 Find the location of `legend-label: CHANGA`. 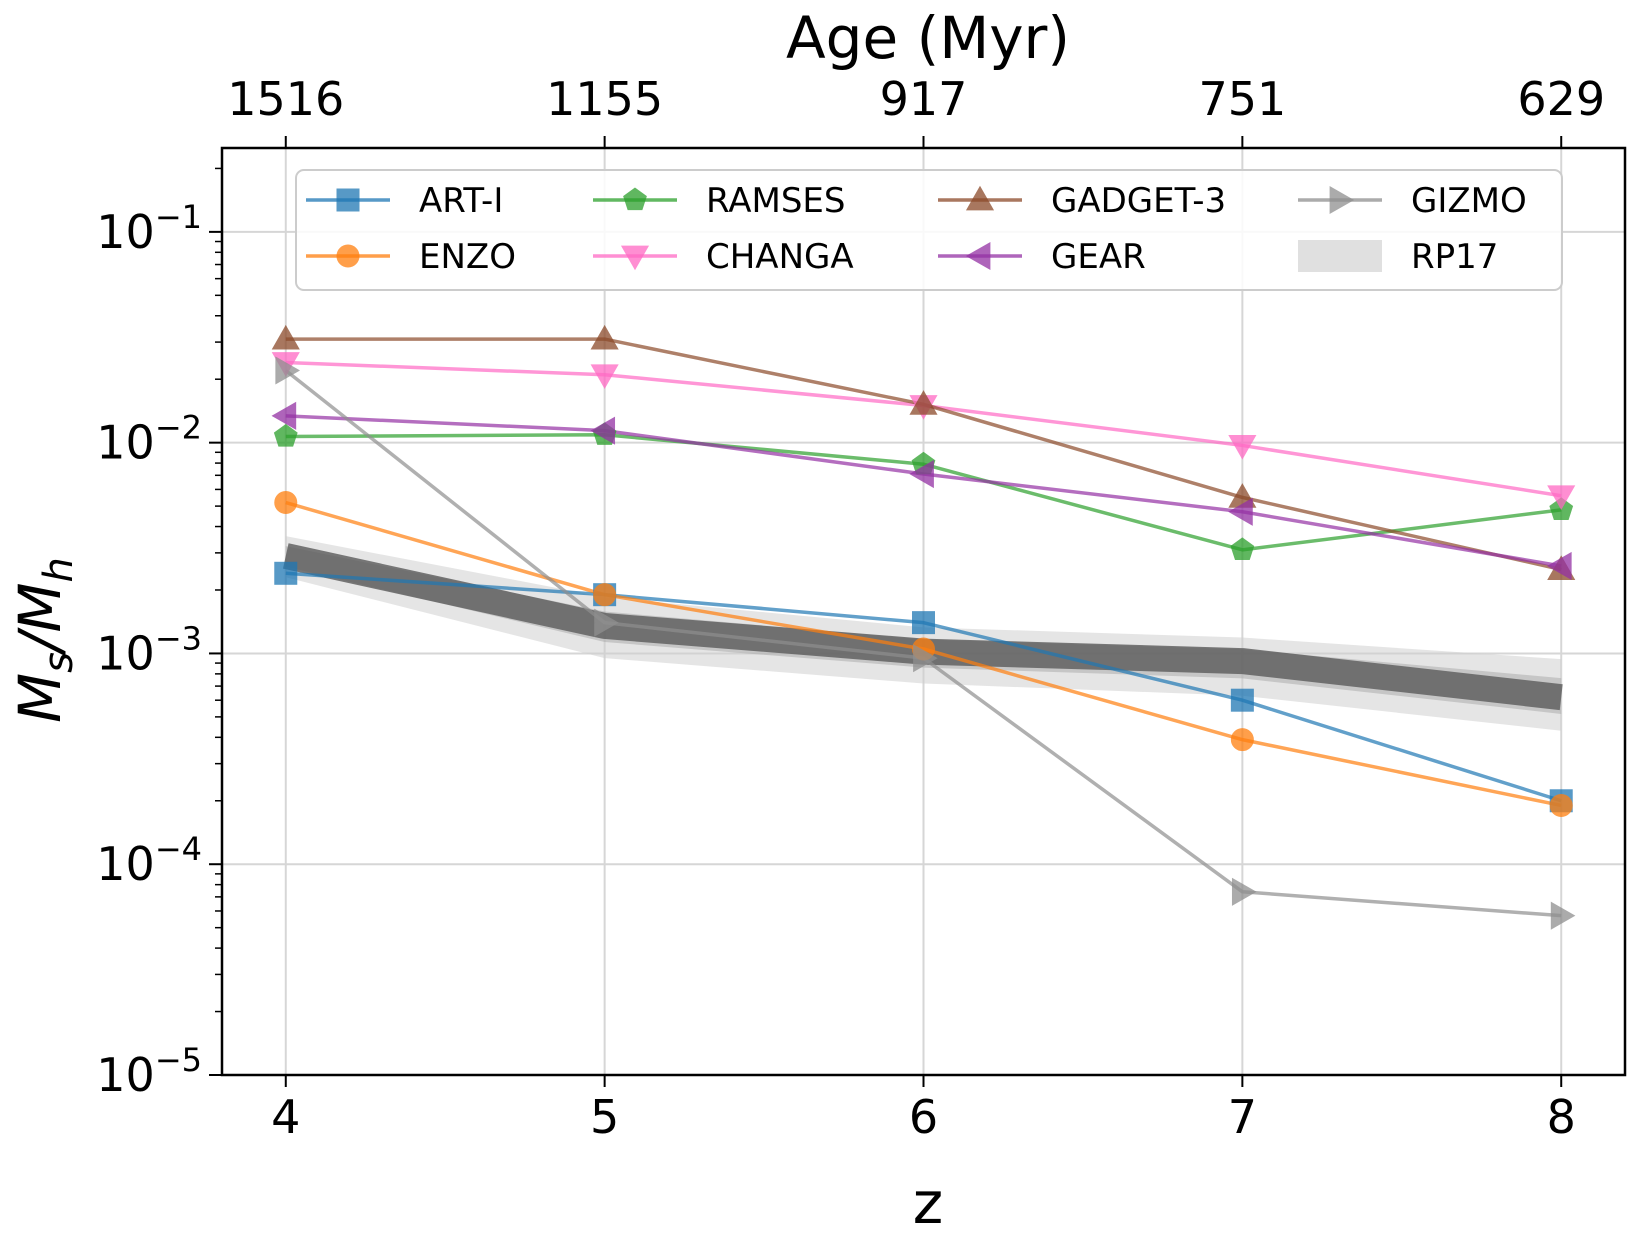

legend-label: CHANGA is located at coordinates (780, 257).